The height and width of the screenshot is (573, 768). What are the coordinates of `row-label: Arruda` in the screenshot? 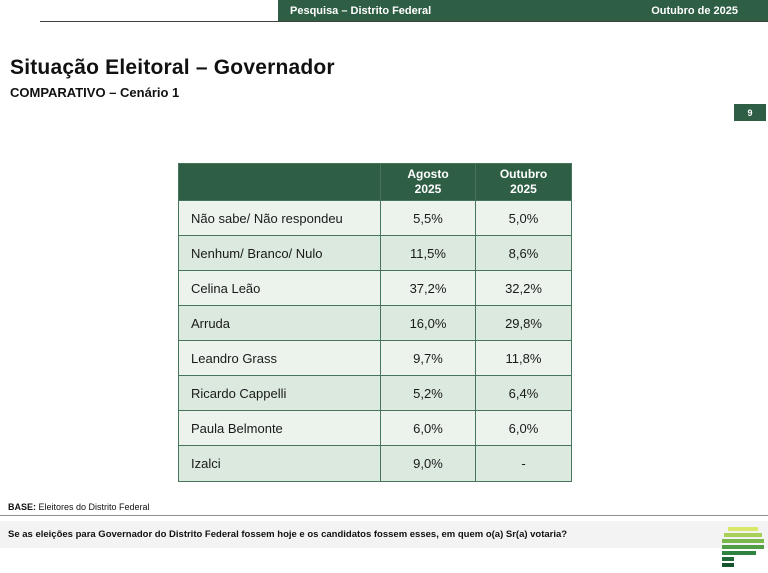 It's located at (280, 323).